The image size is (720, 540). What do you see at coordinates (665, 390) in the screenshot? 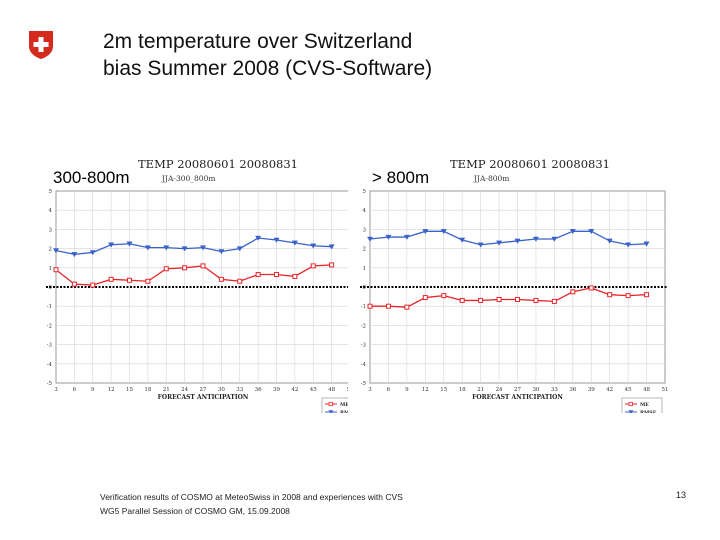
I see `x-tick-label: 51` at bounding box center [665, 390].